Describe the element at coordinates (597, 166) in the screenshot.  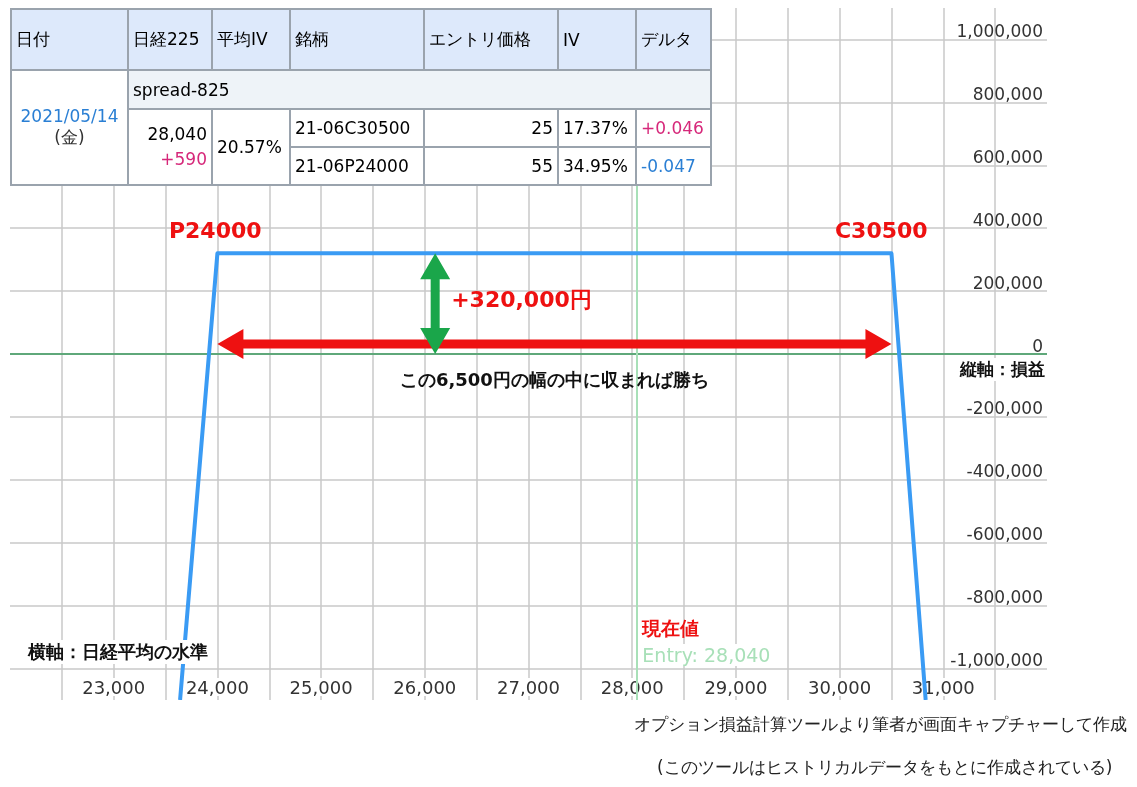
I see `annotation: 34.95%` at that location.